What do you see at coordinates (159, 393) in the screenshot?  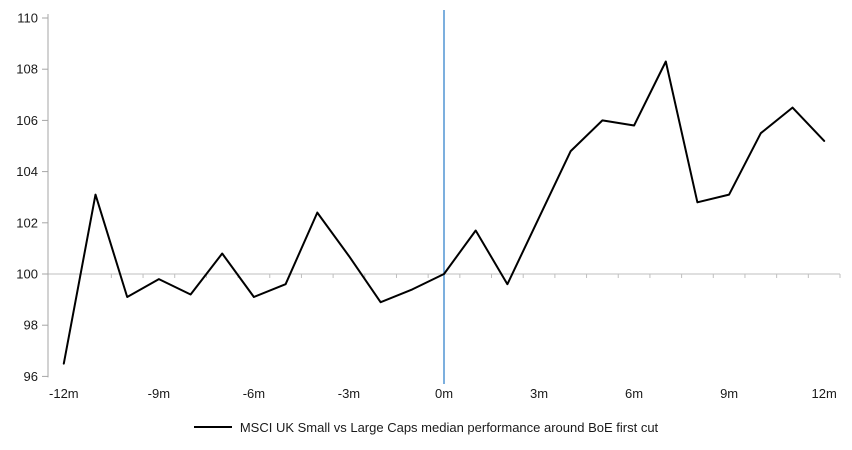 I see `x-tick-label: -9m` at bounding box center [159, 393].